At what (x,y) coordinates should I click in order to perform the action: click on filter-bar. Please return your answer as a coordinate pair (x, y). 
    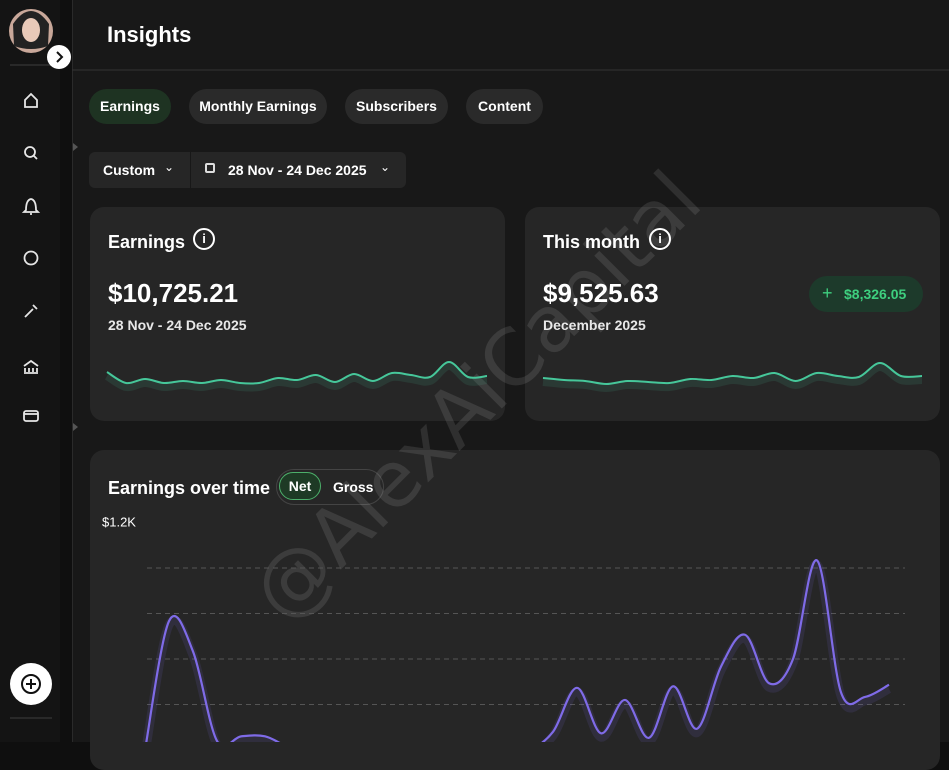
    Looking at the image, I should click on (247, 170).